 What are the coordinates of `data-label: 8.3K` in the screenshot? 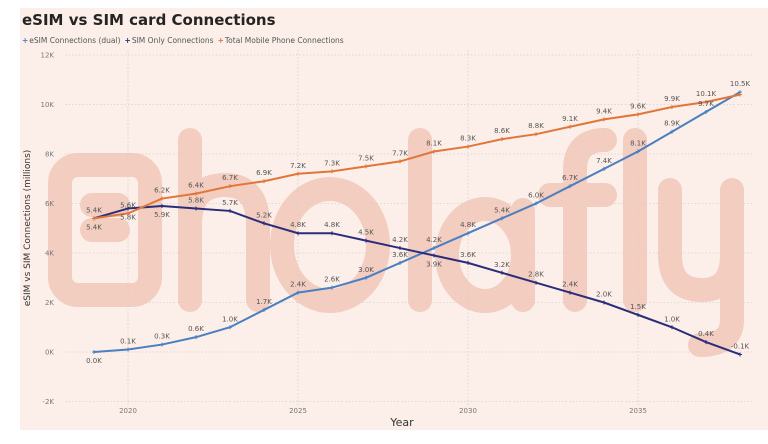 It's located at (468, 139).